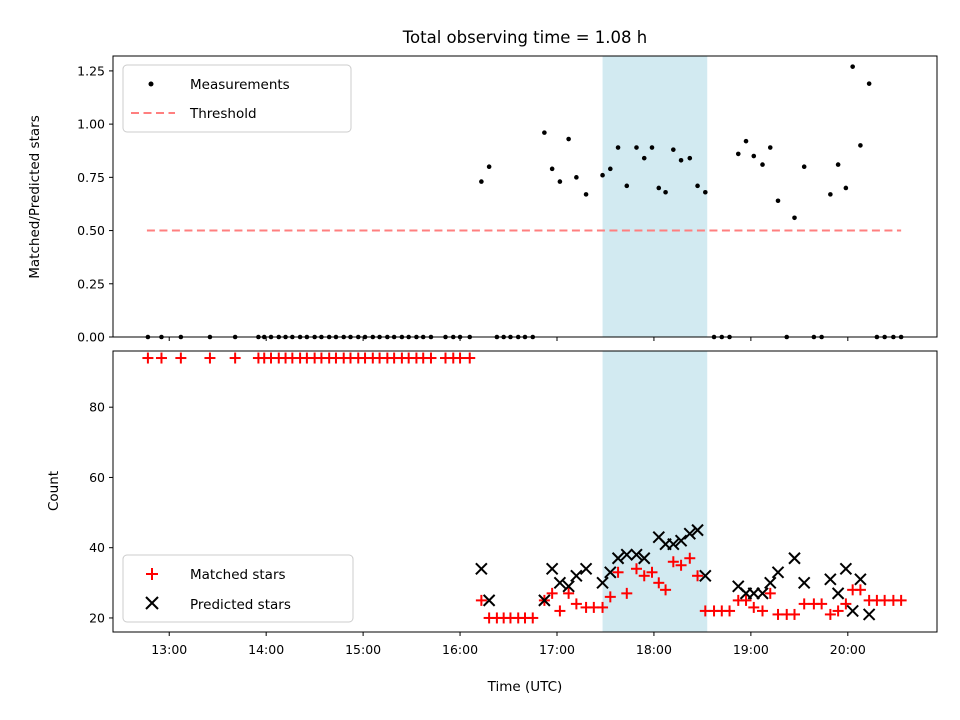  I want to click on bottom-x-tick-label: 13:00, so click(169, 649).